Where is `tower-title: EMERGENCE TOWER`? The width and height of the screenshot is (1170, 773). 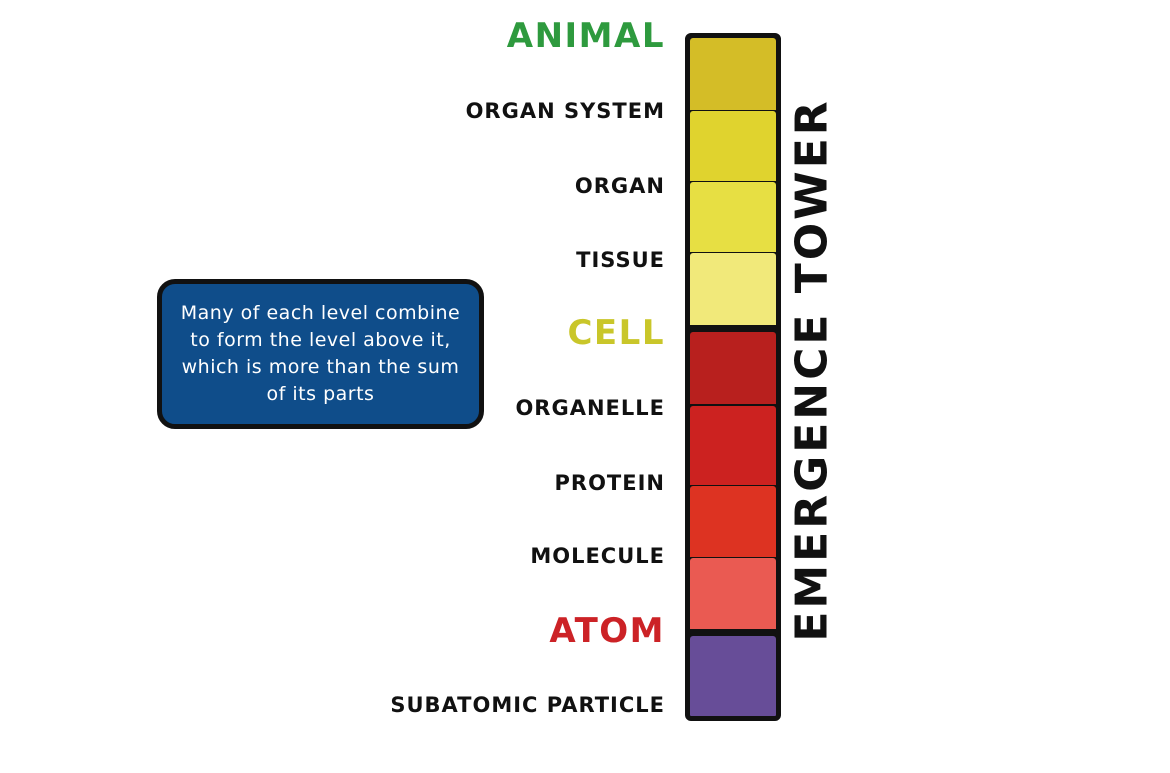
tower-title: EMERGENCE TOWER is located at coordinates (812, 370).